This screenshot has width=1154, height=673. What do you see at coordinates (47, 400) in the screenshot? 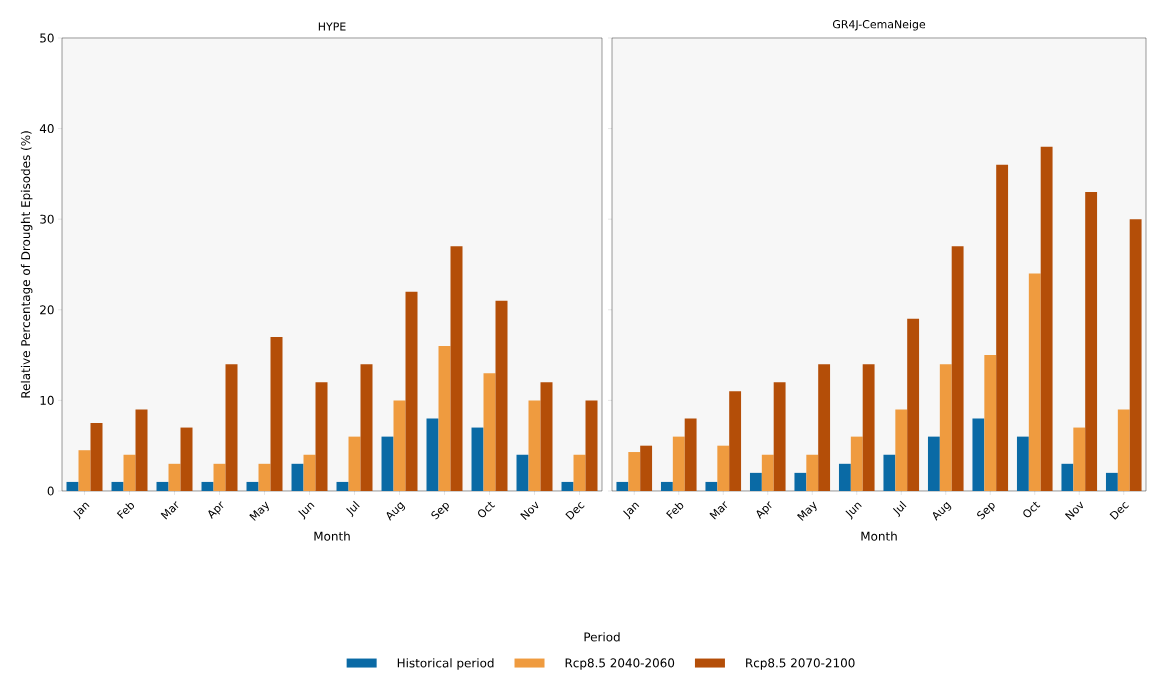
I see `y-tick-label: 10` at bounding box center [47, 400].